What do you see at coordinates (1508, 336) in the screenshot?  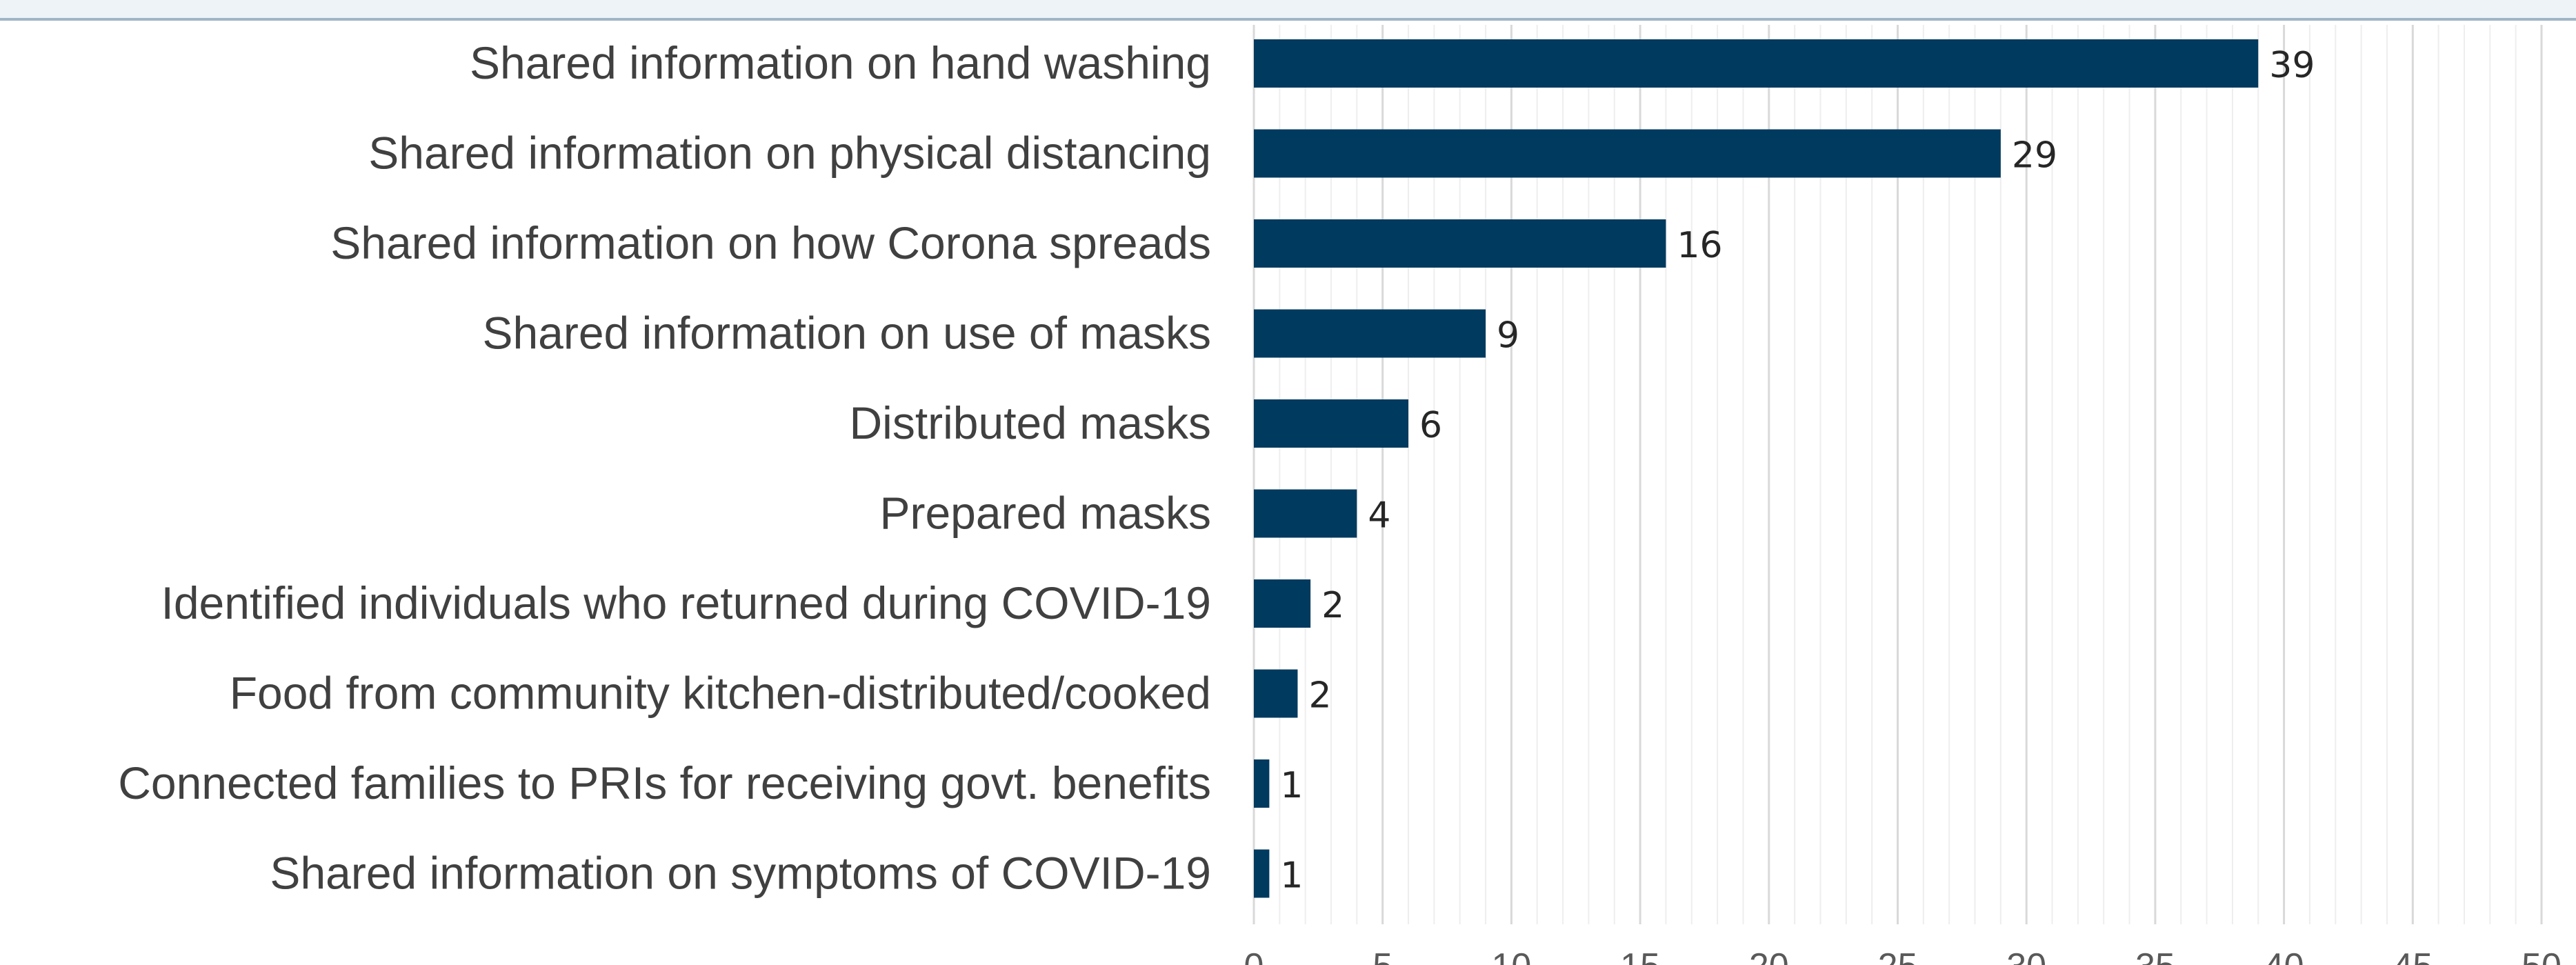 I see `data-label: 9` at bounding box center [1508, 336].